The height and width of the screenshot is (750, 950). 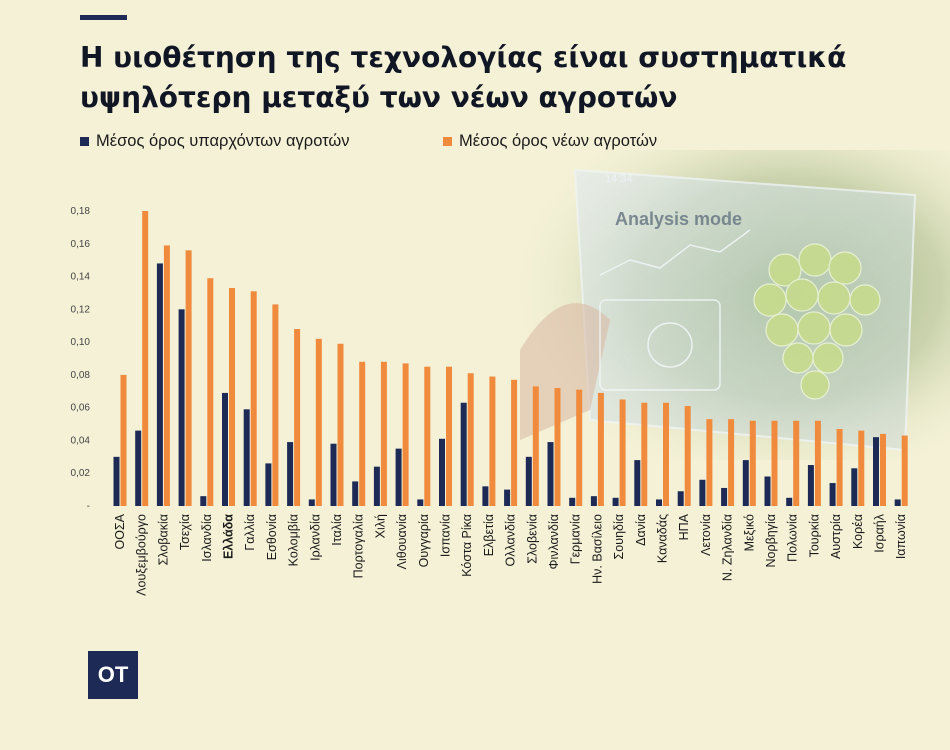 I want to click on y-tick-label: 0,18, so click(x=81, y=211).